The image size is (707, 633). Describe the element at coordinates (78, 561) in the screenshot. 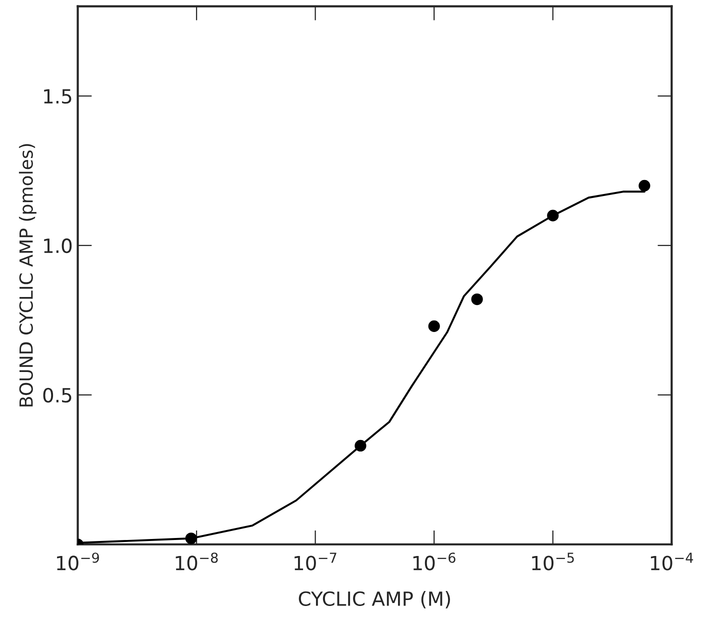

I see `x-tick-label: 10$^{−9}$` at that location.